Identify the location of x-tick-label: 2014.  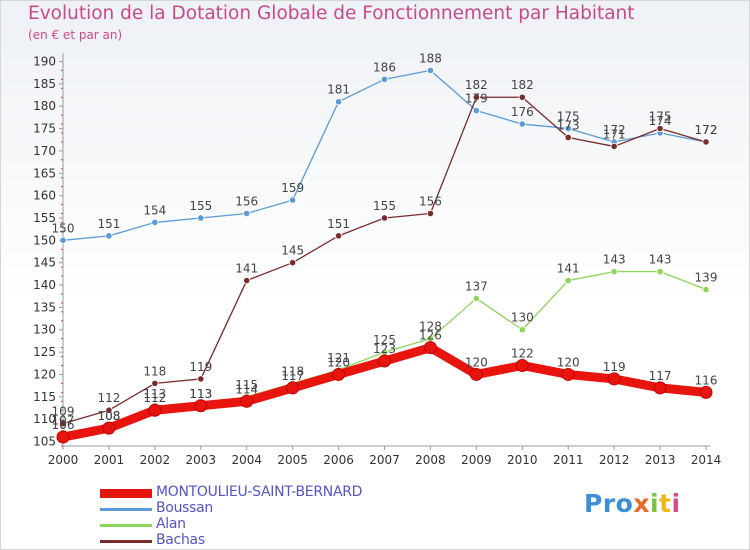
(706, 460).